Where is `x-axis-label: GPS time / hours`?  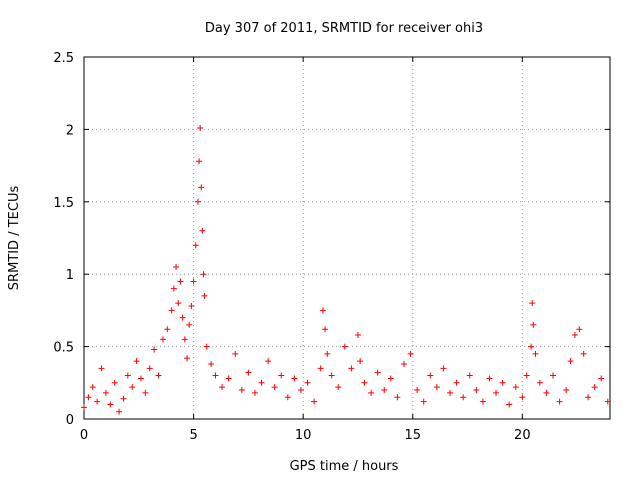 x-axis-label: GPS time / hours is located at coordinates (344, 466).